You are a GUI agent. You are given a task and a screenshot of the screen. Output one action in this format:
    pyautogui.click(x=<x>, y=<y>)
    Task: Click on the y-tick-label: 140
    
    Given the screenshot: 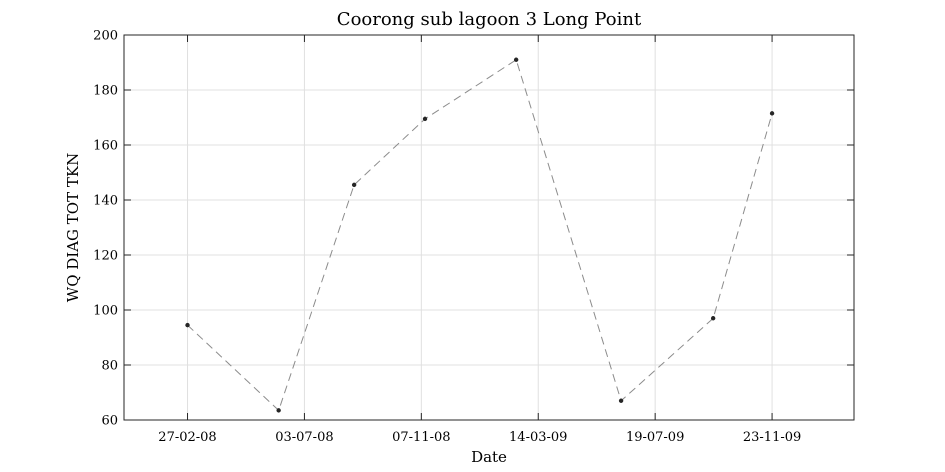 What is the action you would take?
    pyautogui.click(x=105, y=201)
    